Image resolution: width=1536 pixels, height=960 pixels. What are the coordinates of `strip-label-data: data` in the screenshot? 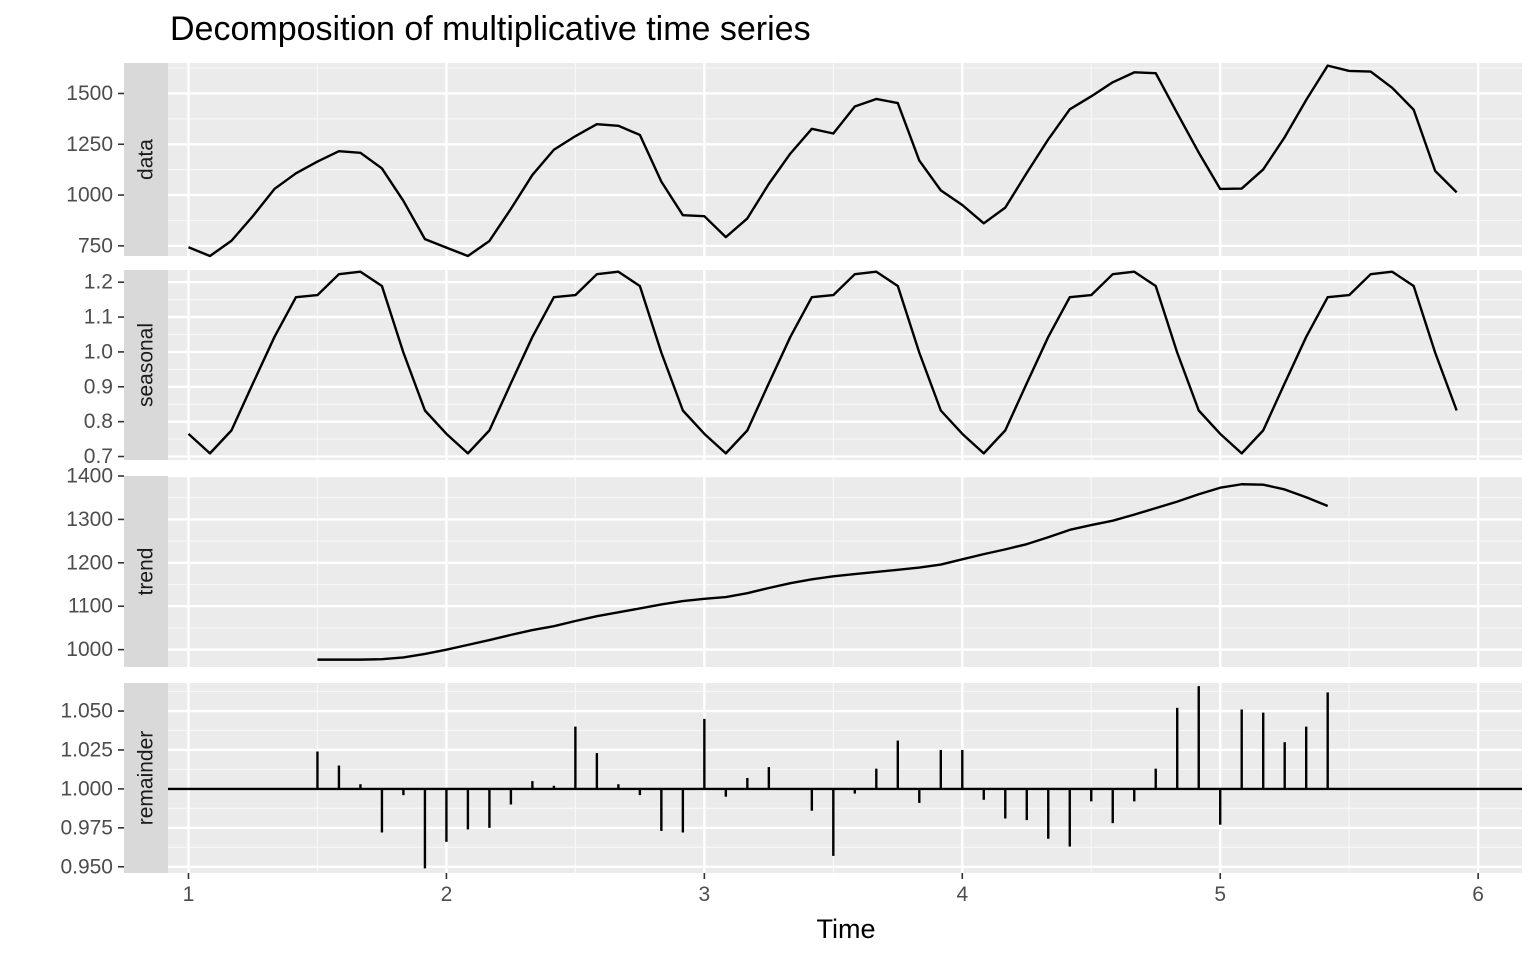 It's located at (146, 159).